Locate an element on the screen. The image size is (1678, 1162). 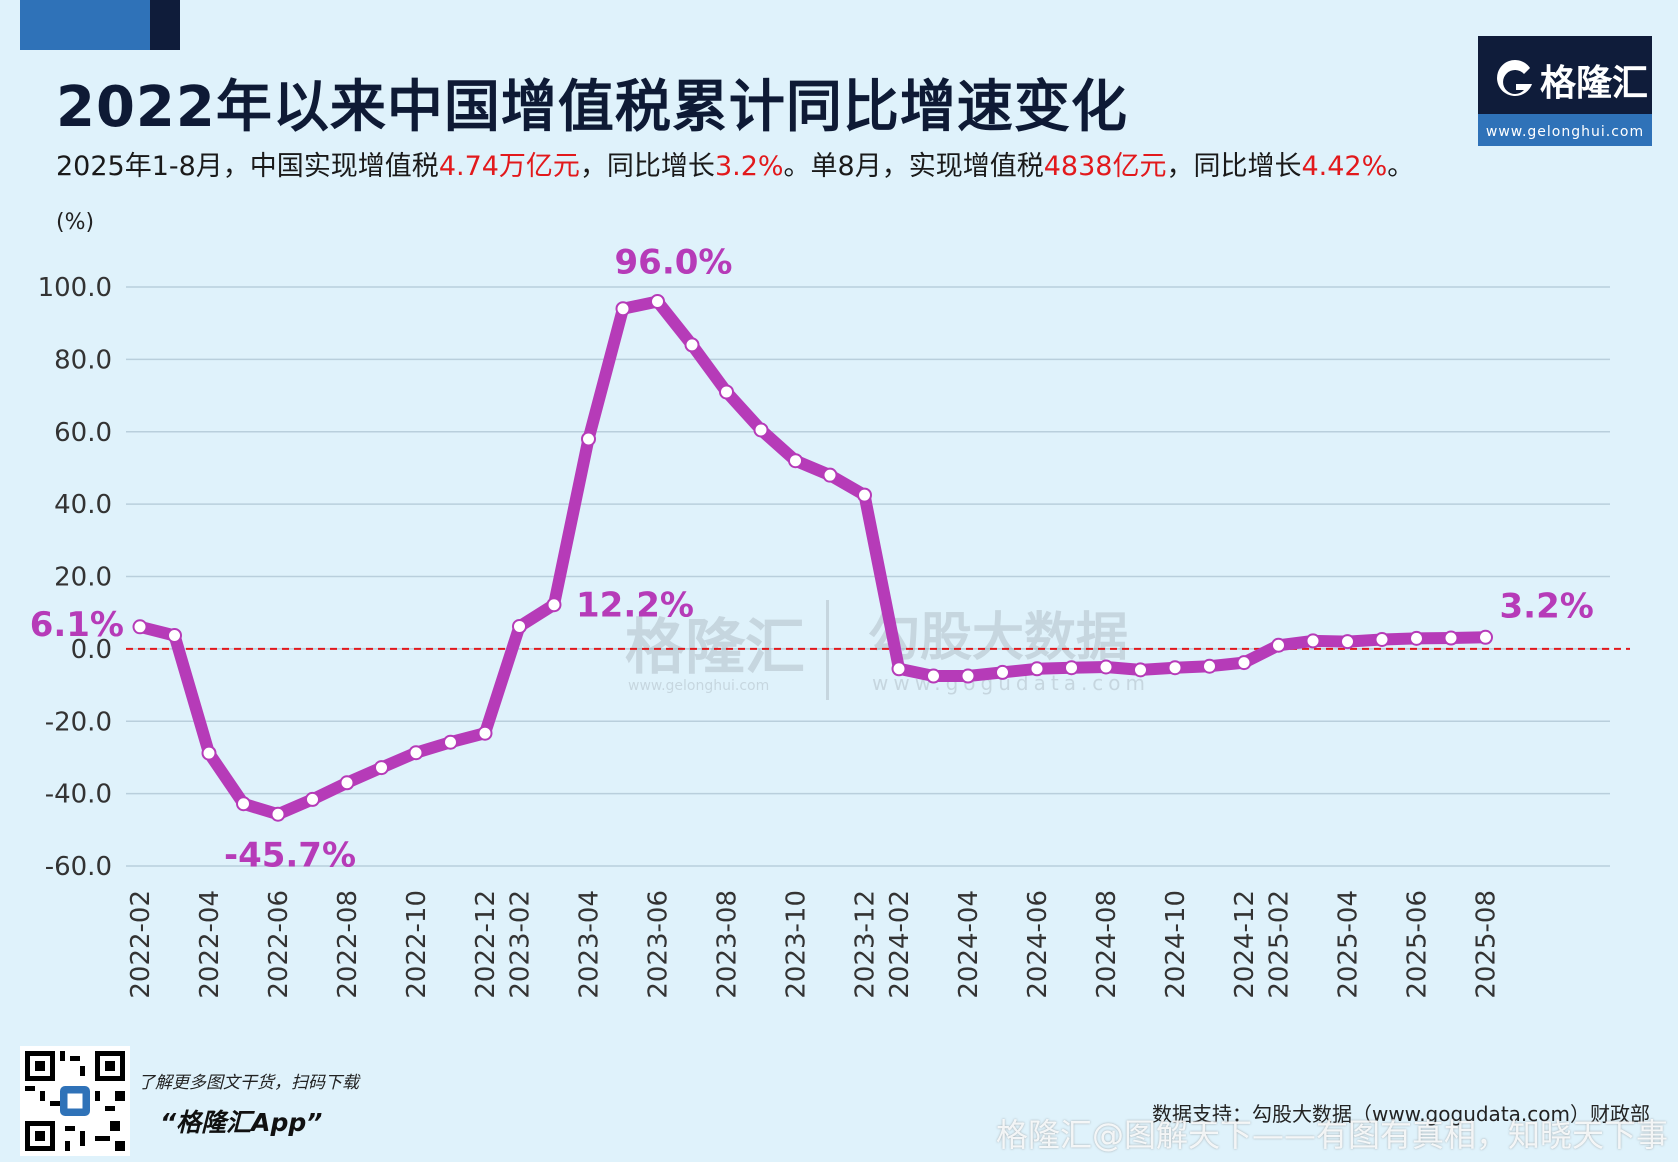
data-label: 6.1% is located at coordinates (77, 625).